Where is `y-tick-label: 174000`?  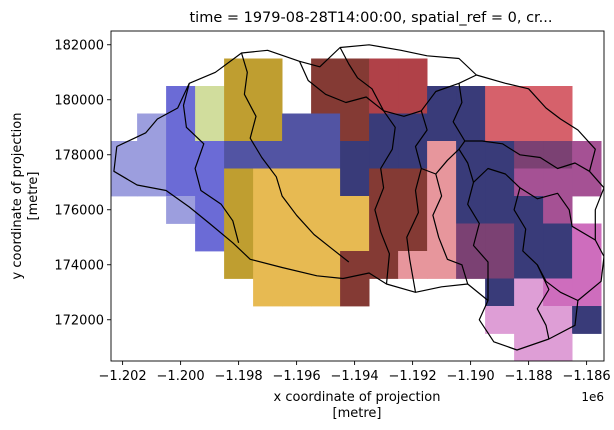 y-tick-label: 174000 is located at coordinates (79, 265).